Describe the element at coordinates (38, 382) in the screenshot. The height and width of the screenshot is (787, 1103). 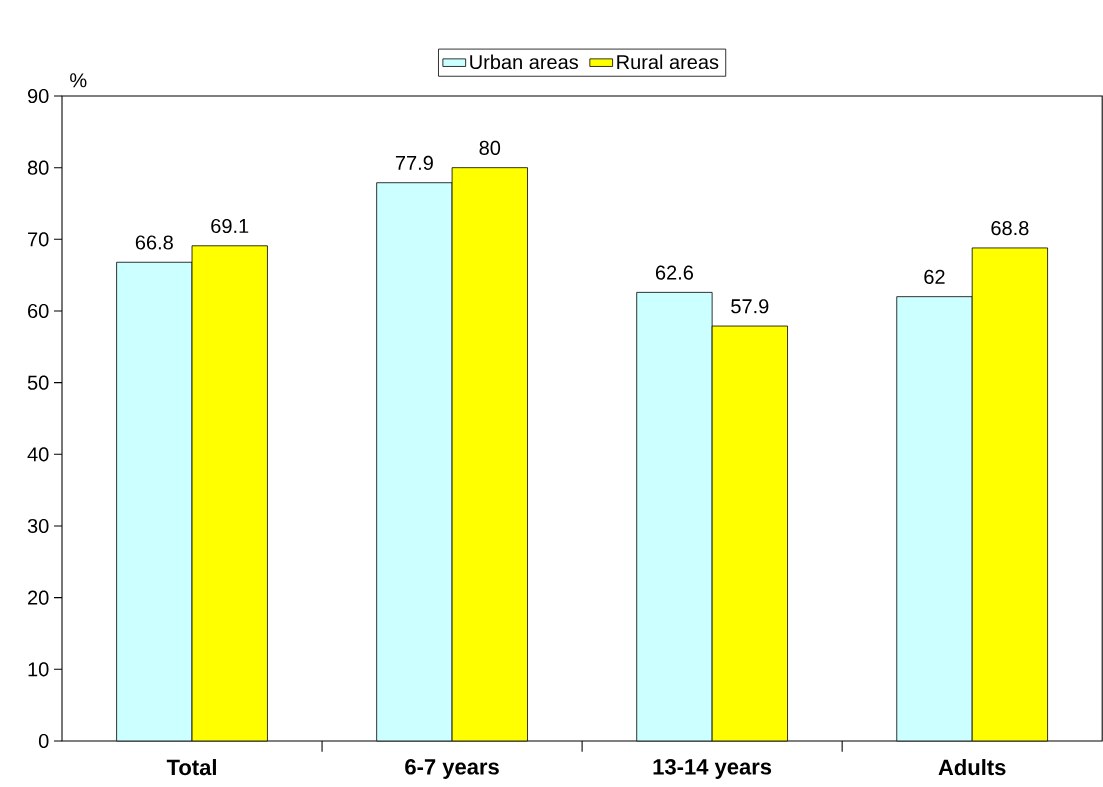
I see `y-tick-label: 50` at that location.